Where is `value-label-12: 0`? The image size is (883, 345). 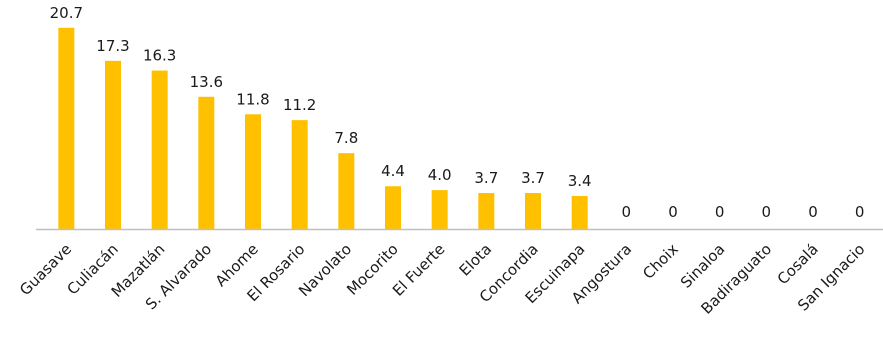
value-label-12: 0 is located at coordinates (627, 212).